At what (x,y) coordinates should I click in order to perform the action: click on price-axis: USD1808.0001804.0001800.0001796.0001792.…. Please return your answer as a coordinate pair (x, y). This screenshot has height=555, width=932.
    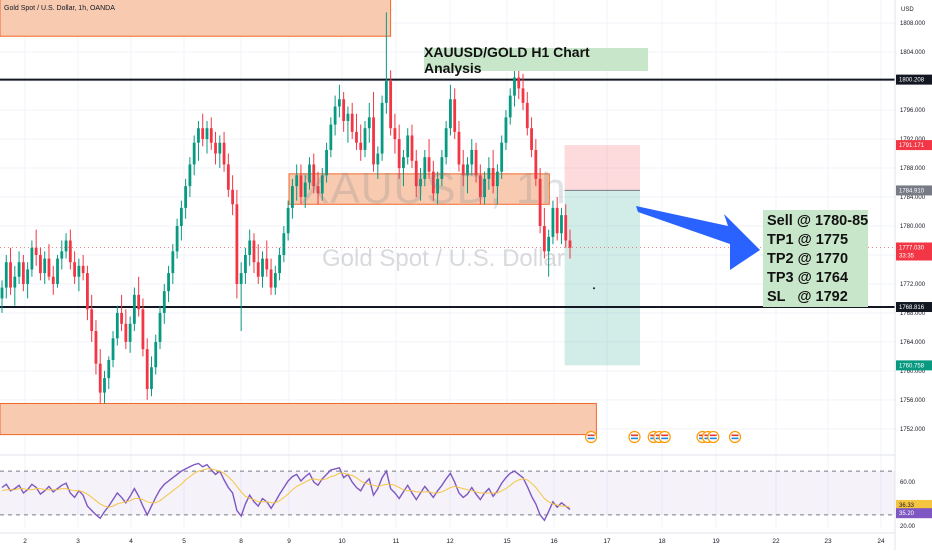
    Looking at the image, I should click on (913, 275).